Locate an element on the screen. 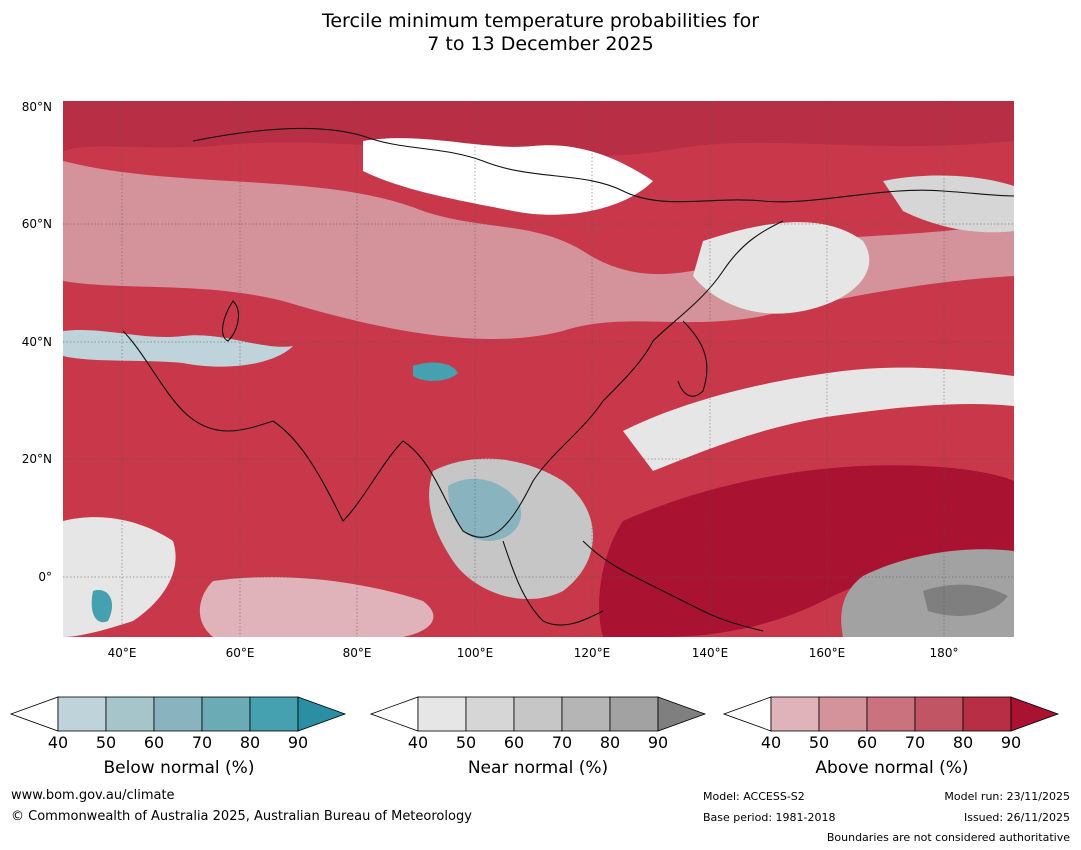  region-near-east-asia is located at coordinates (781, 268).